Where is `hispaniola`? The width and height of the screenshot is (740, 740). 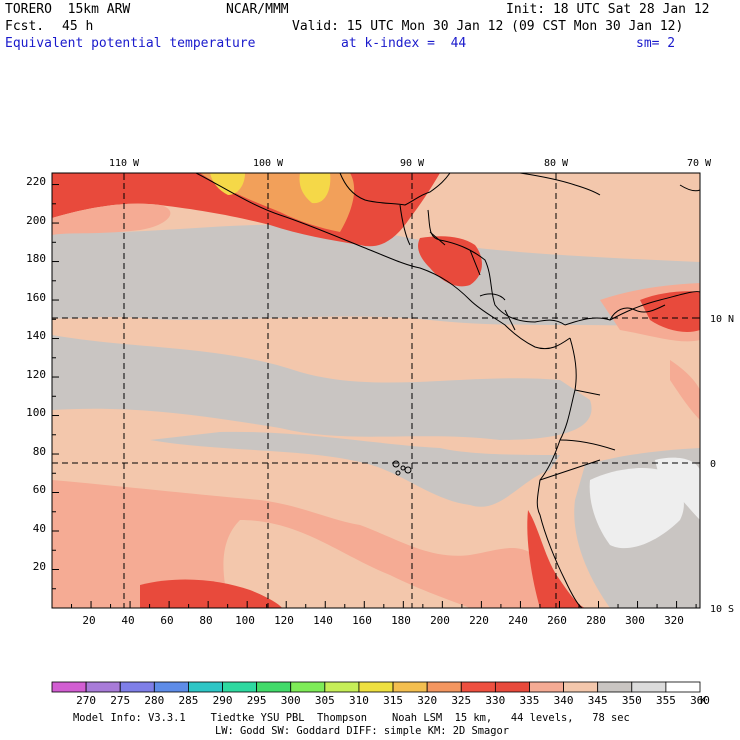
hispaniola is located at coordinates (689, 188).